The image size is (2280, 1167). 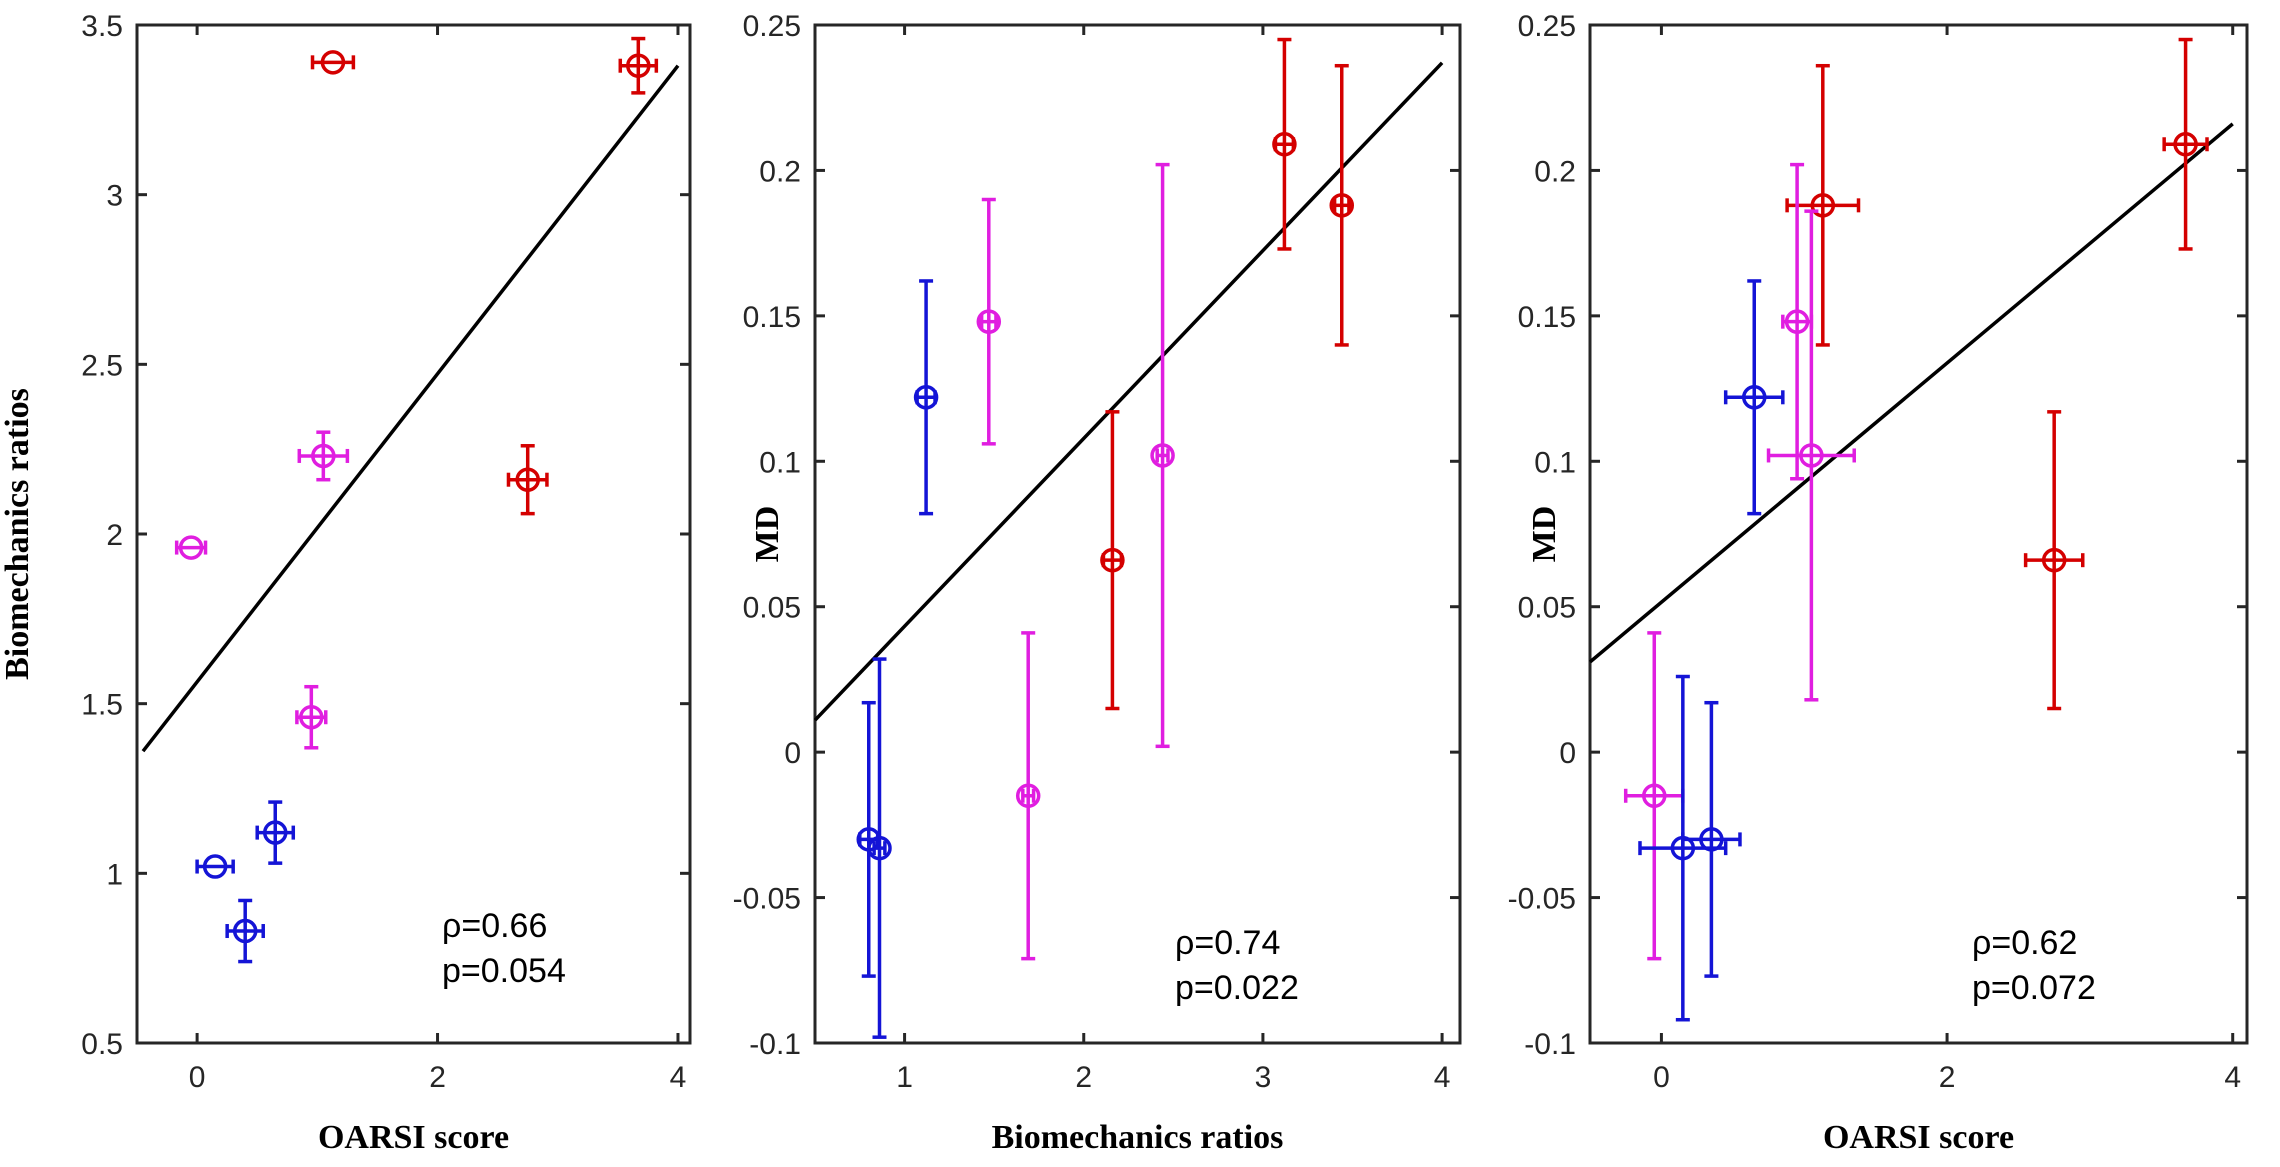 What do you see at coordinates (114, 874) in the screenshot?
I see `y-tick-label: 1` at bounding box center [114, 874].